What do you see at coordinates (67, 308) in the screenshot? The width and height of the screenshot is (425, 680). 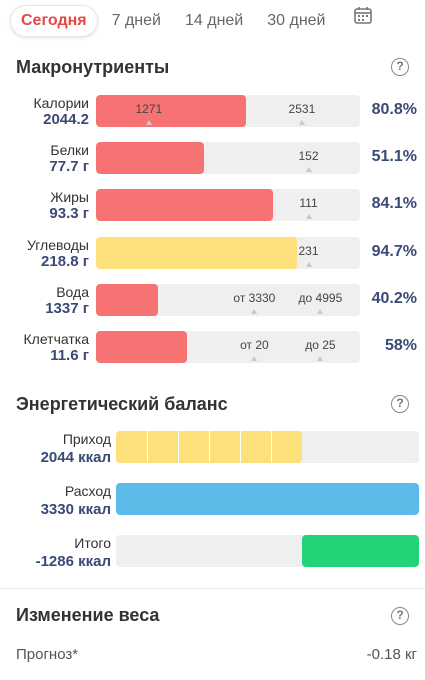 I see `macro-value: 1337 г` at bounding box center [67, 308].